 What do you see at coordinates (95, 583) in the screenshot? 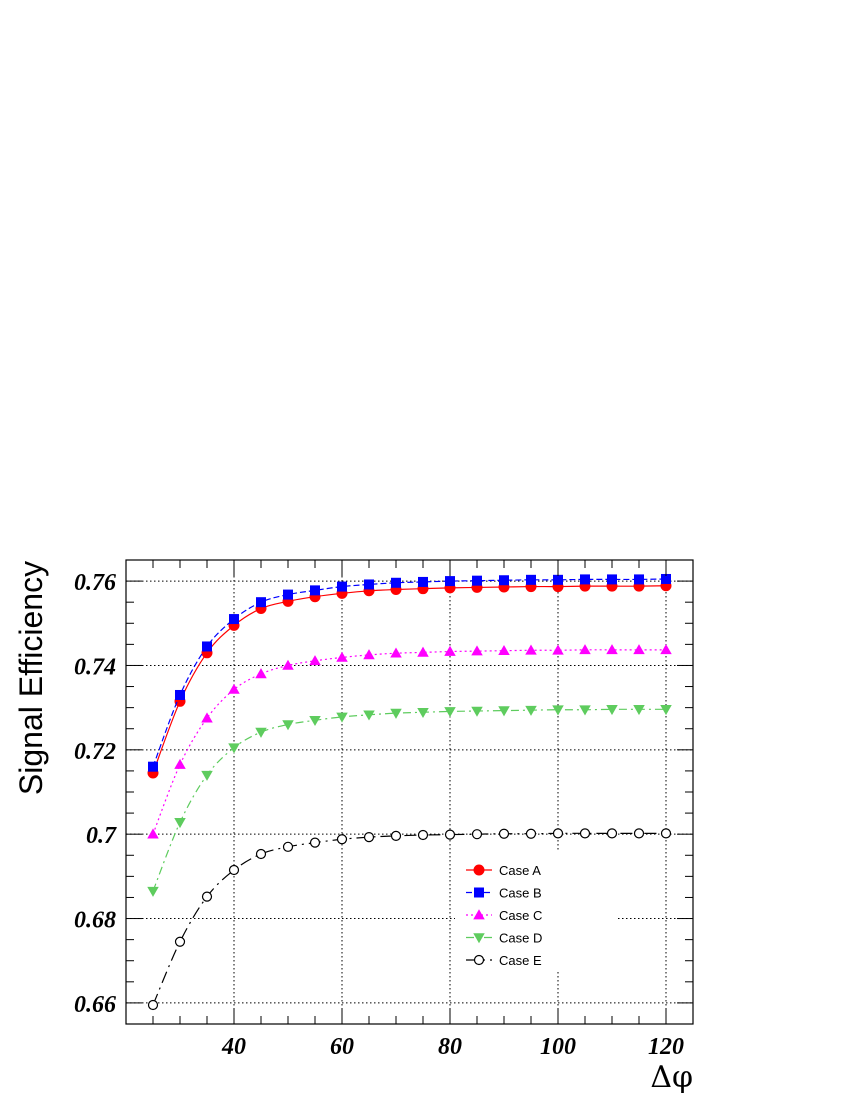
I see `y-tick-label-5: 0.76` at bounding box center [95, 583].